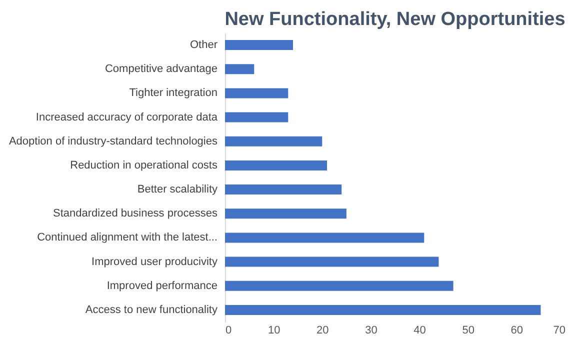 The width and height of the screenshot is (581, 343). Describe the element at coordinates (155, 262) in the screenshot. I see `y-tick-label: Improved user producivity` at that location.